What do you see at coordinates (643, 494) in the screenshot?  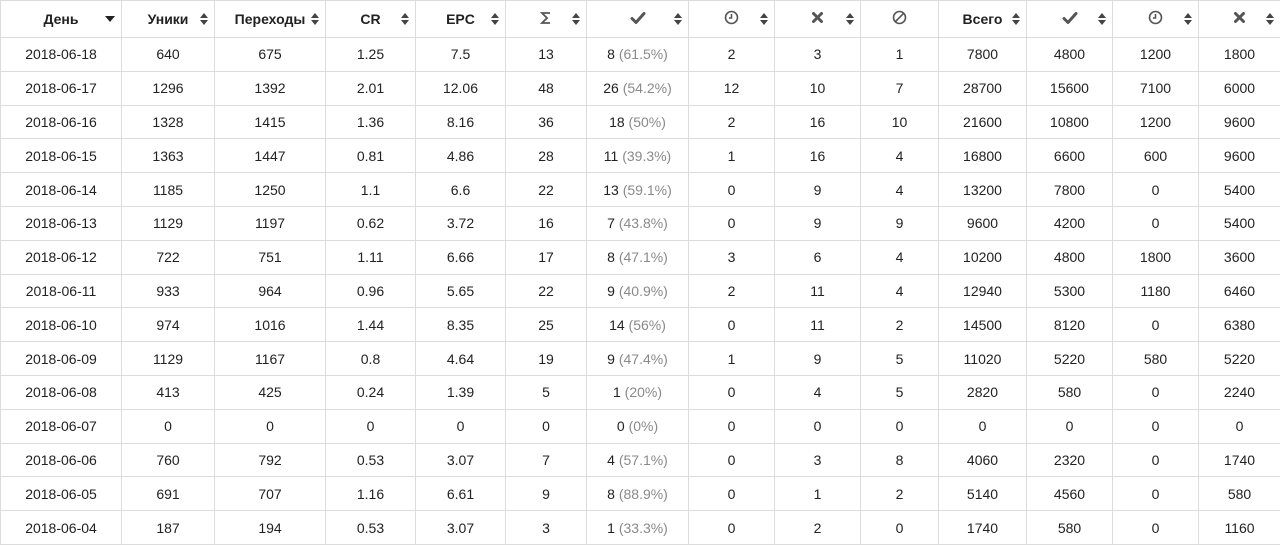 I see `approved-percent: (88.9%)` at bounding box center [643, 494].